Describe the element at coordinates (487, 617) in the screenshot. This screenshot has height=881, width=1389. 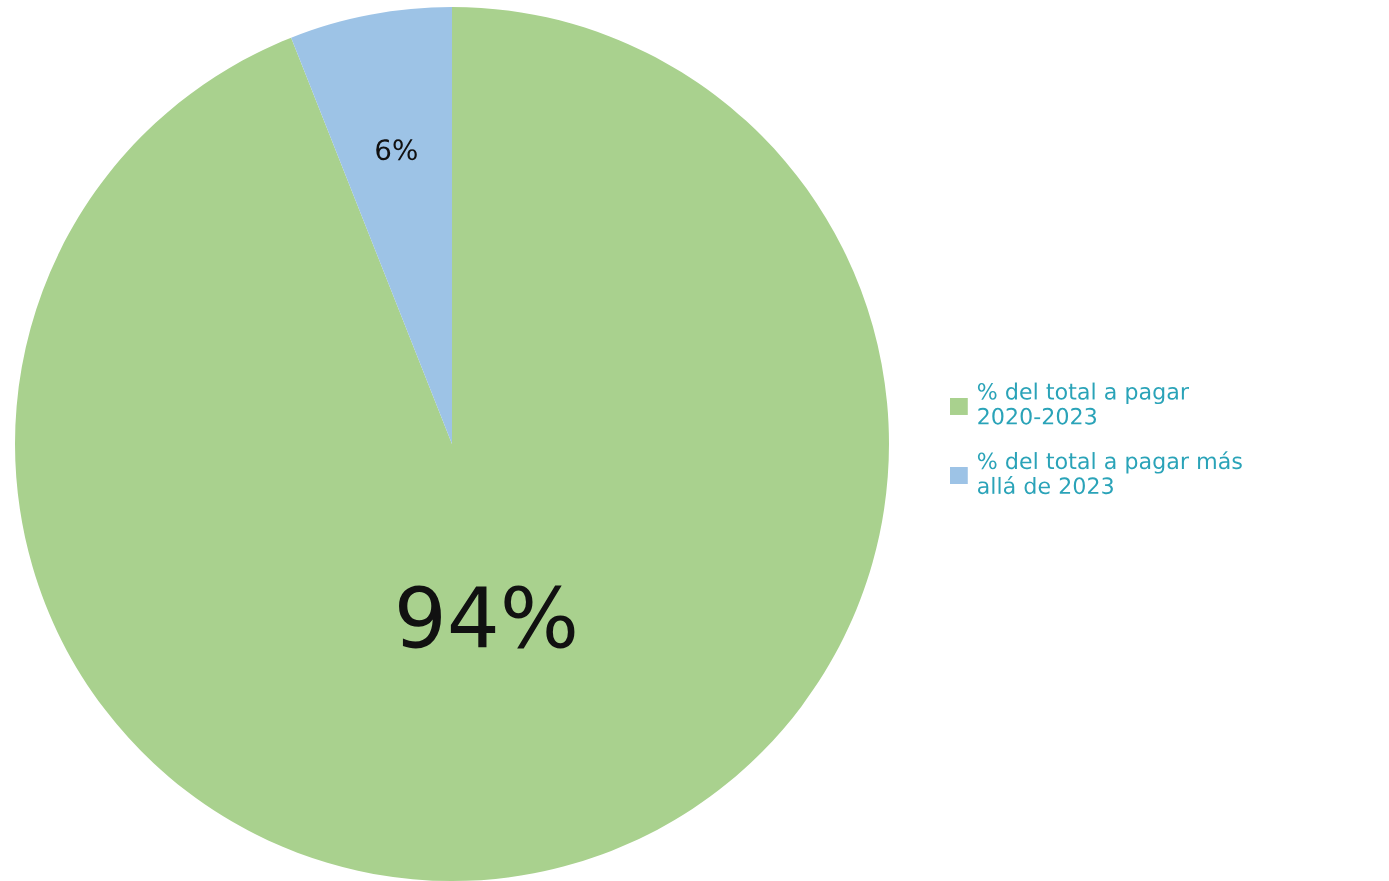
I see `data-label: 94%` at that location.